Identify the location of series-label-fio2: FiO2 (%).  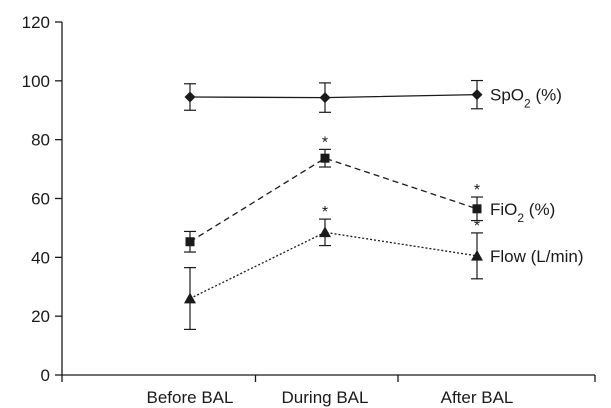
(522, 212).